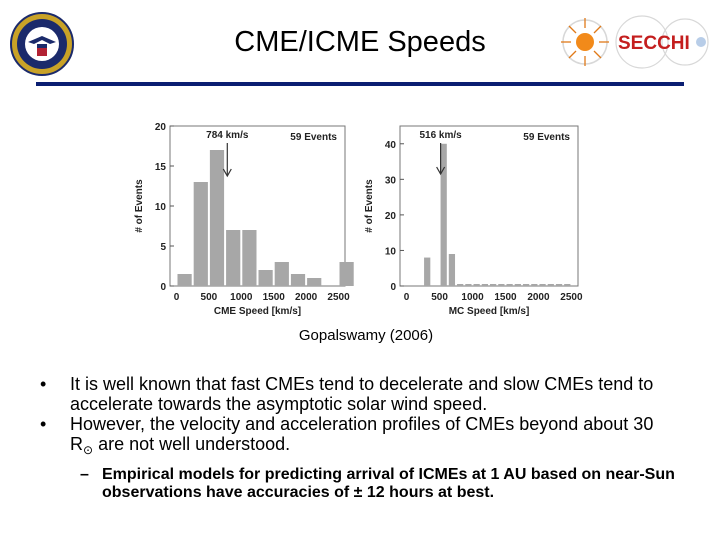 The width and height of the screenshot is (720, 540). I want to click on x-axis-label: CME Speed [km/s], so click(257, 311).